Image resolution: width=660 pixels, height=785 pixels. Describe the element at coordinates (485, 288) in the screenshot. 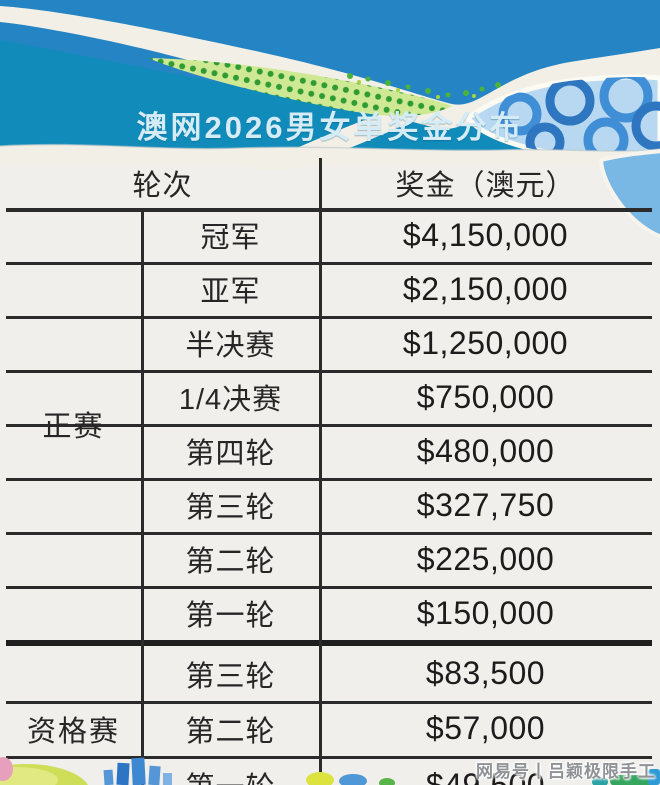

I see `prize-cell: $2,150,000` at that location.